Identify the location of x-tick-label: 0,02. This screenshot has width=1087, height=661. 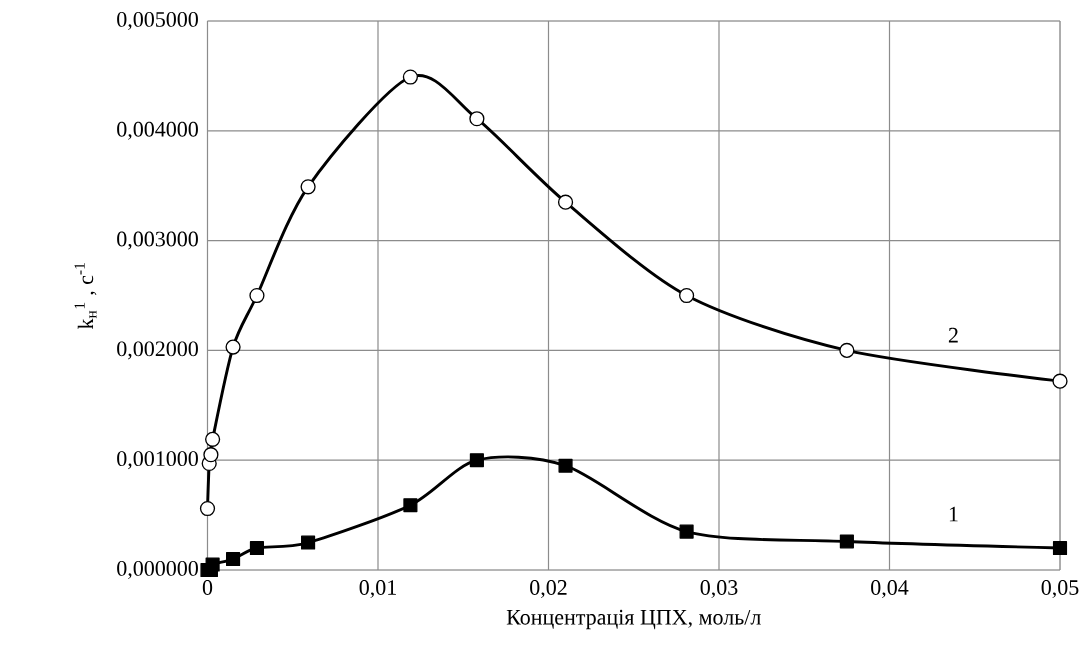
(548, 589).